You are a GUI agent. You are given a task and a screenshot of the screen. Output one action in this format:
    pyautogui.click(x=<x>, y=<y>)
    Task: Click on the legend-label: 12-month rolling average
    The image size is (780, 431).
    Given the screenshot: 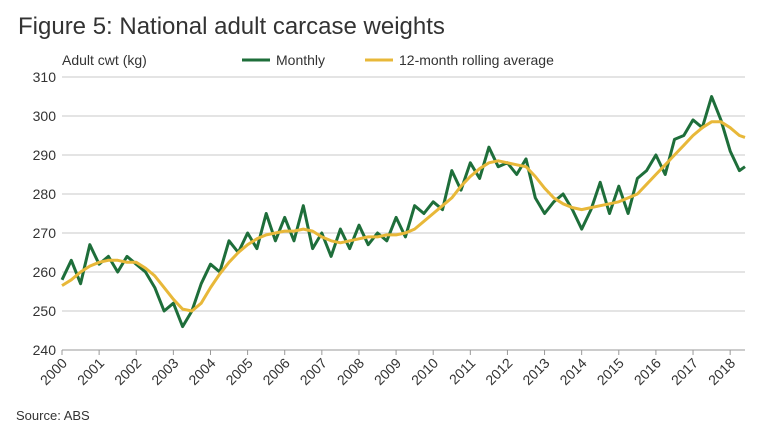 What is the action you would take?
    pyautogui.click(x=476, y=60)
    